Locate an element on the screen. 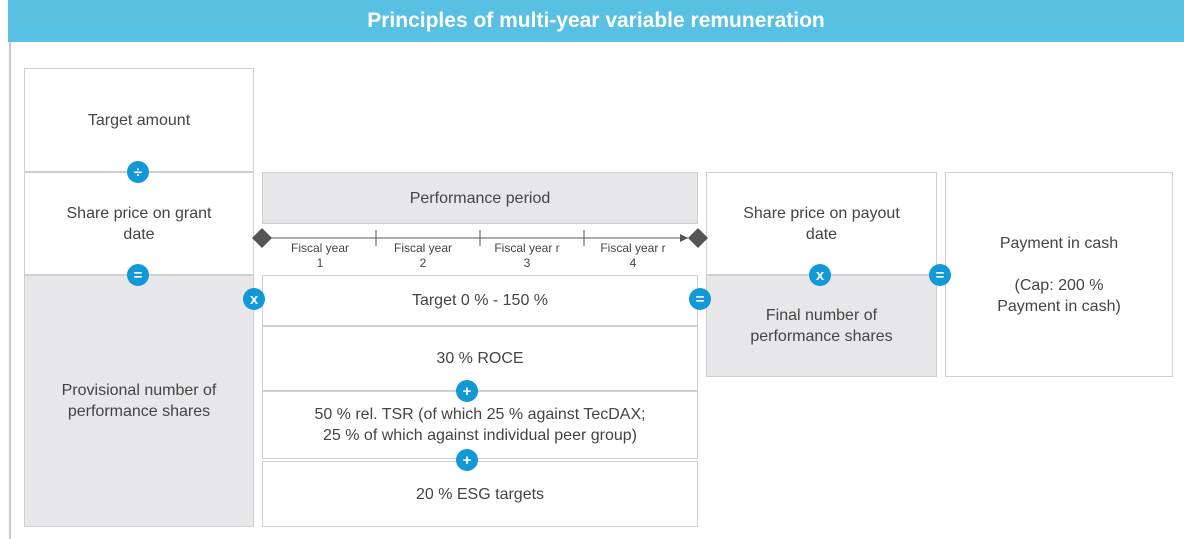 The height and width of the screenshot is (539, 1184). arrow-head is located at coordinates (684, 238).